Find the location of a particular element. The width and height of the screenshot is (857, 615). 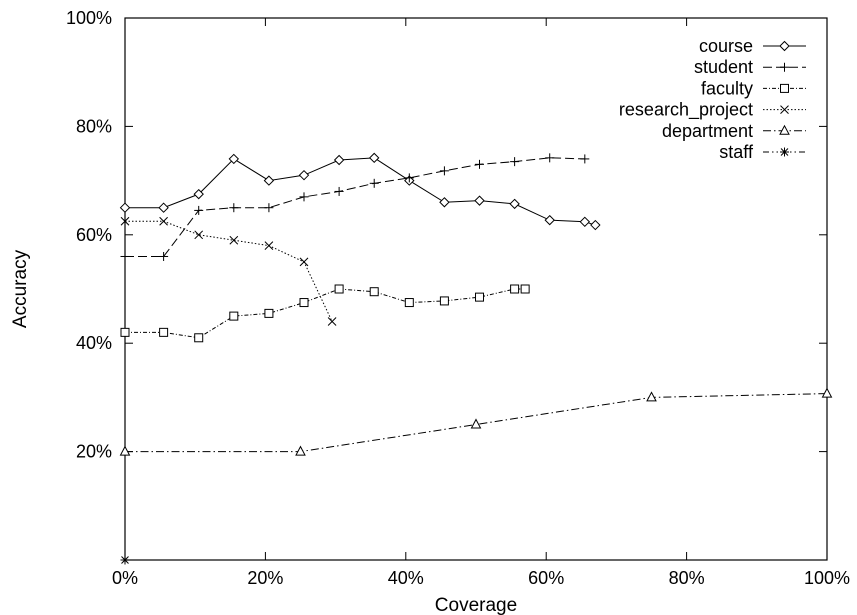

x-tick-label: 100% is located at coordinates (827, 578).